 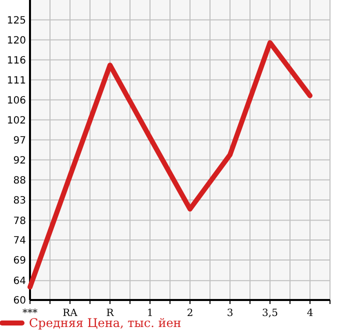 What do you see at coordinates (16, 60) in the screenshot?
I see `y-tick-label: 116` at bounding box center [16, 60].